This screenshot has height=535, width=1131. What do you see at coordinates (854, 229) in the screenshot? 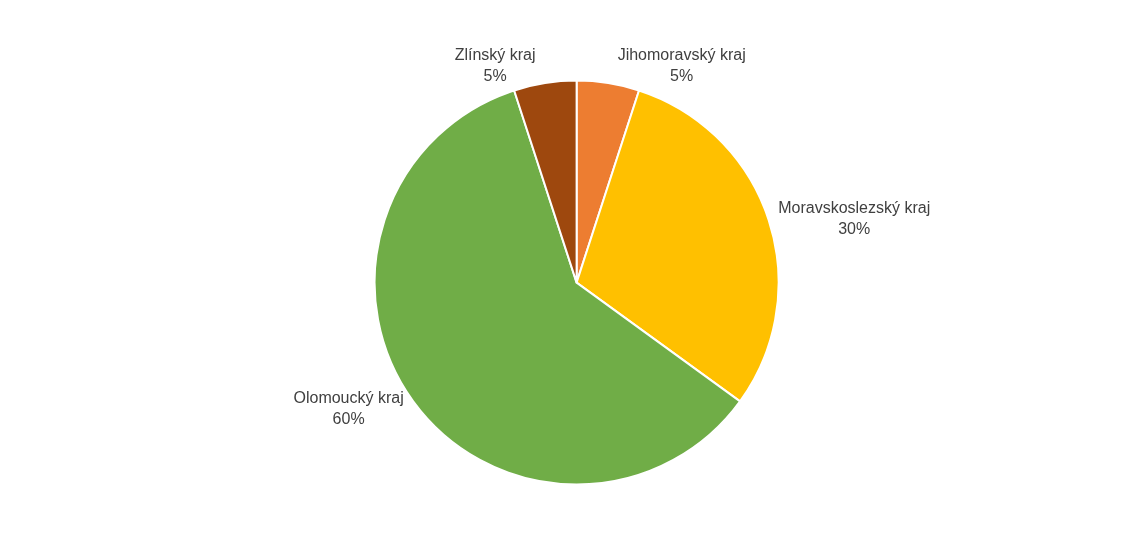
I see `data-label: 30%` at bounding box center [854, 229].